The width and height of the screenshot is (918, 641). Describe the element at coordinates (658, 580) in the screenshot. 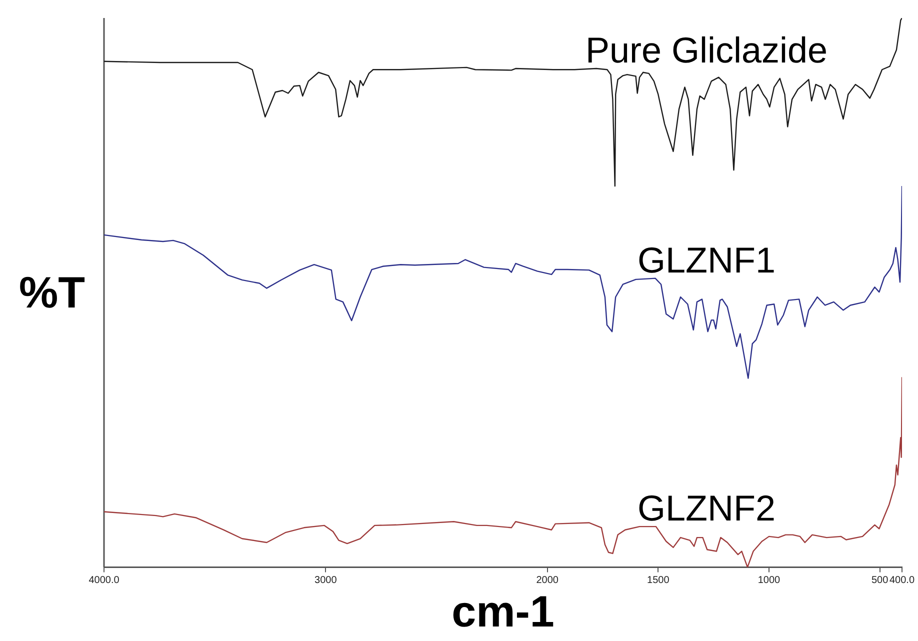

I see `x-tick-label: 1500` at that location.